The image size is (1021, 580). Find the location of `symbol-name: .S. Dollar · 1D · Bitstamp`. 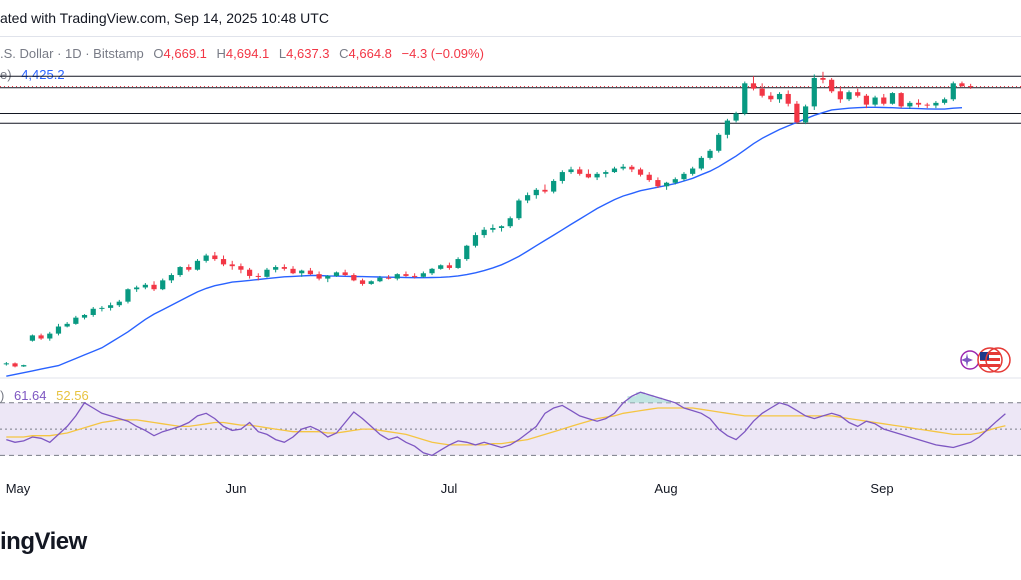

symbol-name: .S. Dollar · 1D · Bitstamp is located at coordinates (72, 53).